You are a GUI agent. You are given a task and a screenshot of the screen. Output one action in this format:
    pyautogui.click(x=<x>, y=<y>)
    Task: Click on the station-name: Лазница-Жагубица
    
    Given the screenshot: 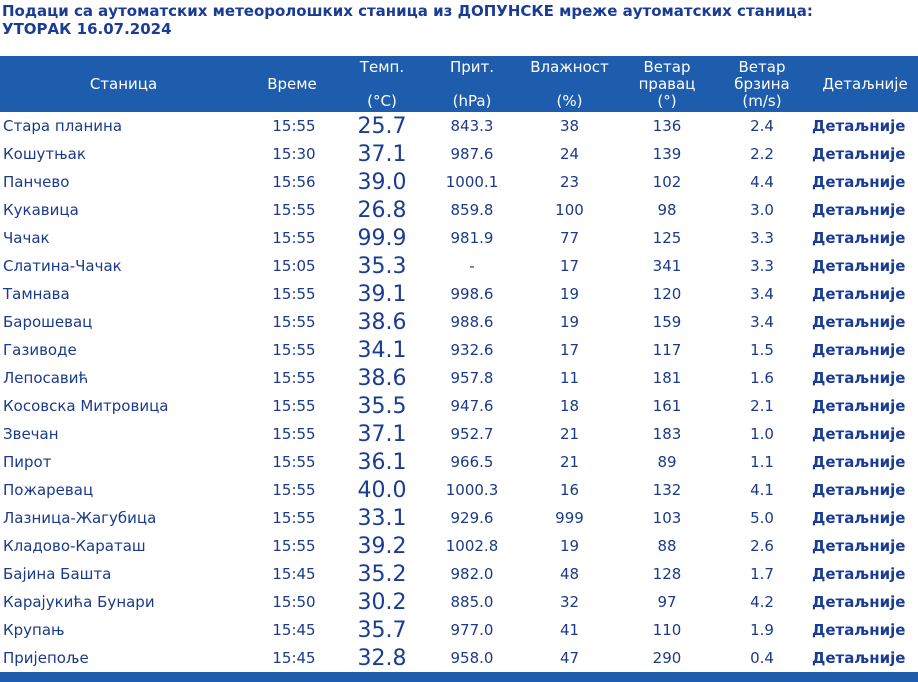 What is the action you would take?
    pyautogui.click(x=80, y=518)
    